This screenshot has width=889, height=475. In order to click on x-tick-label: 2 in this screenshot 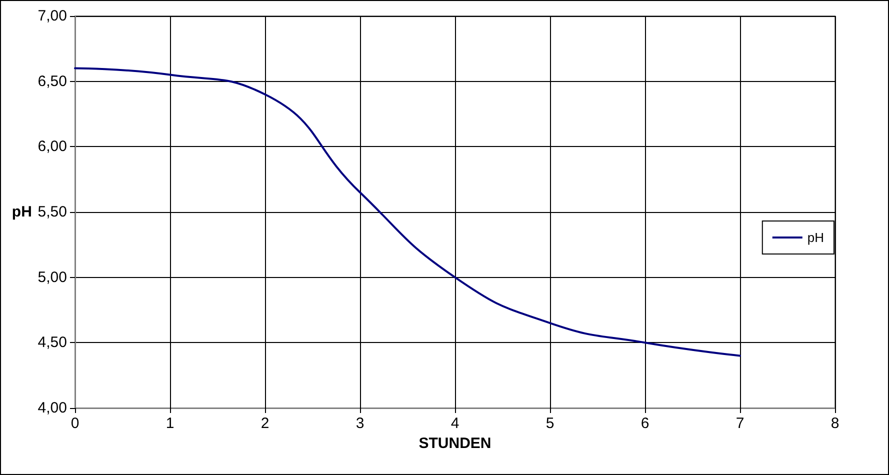, I will do `click(265, 423)`.